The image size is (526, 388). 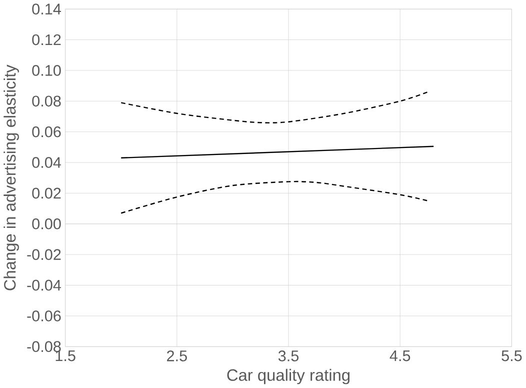 I want to click on y-tick-label: 0.12, so click(x=46, y=40).